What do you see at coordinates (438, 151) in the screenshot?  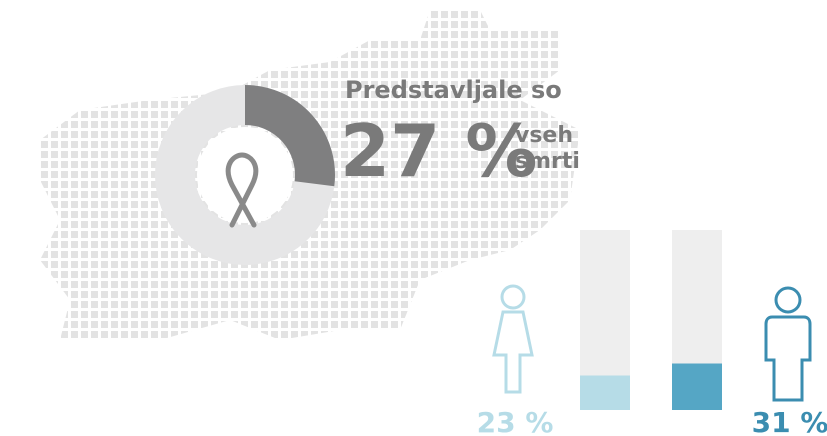 I see `value-label: 27 %` at bounding box center [438, 151].